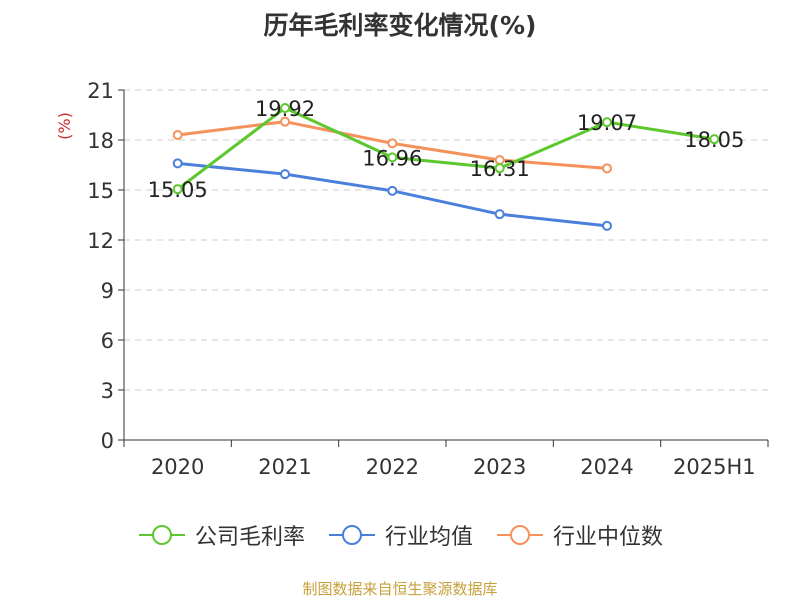 Image resolution: width=800 pixels, height=600 pixels. What do you see at coordinates (249, 537) in the screenshot?
I see `legend-label: 公司毛利率` at bounding box center [249, 537].